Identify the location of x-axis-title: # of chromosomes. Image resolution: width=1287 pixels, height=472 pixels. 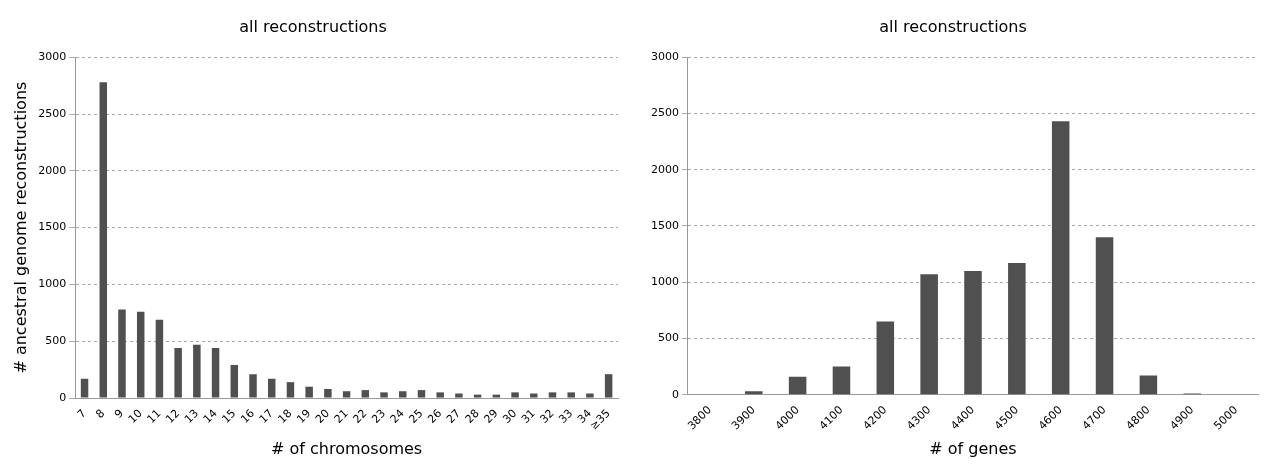
(346, 448).